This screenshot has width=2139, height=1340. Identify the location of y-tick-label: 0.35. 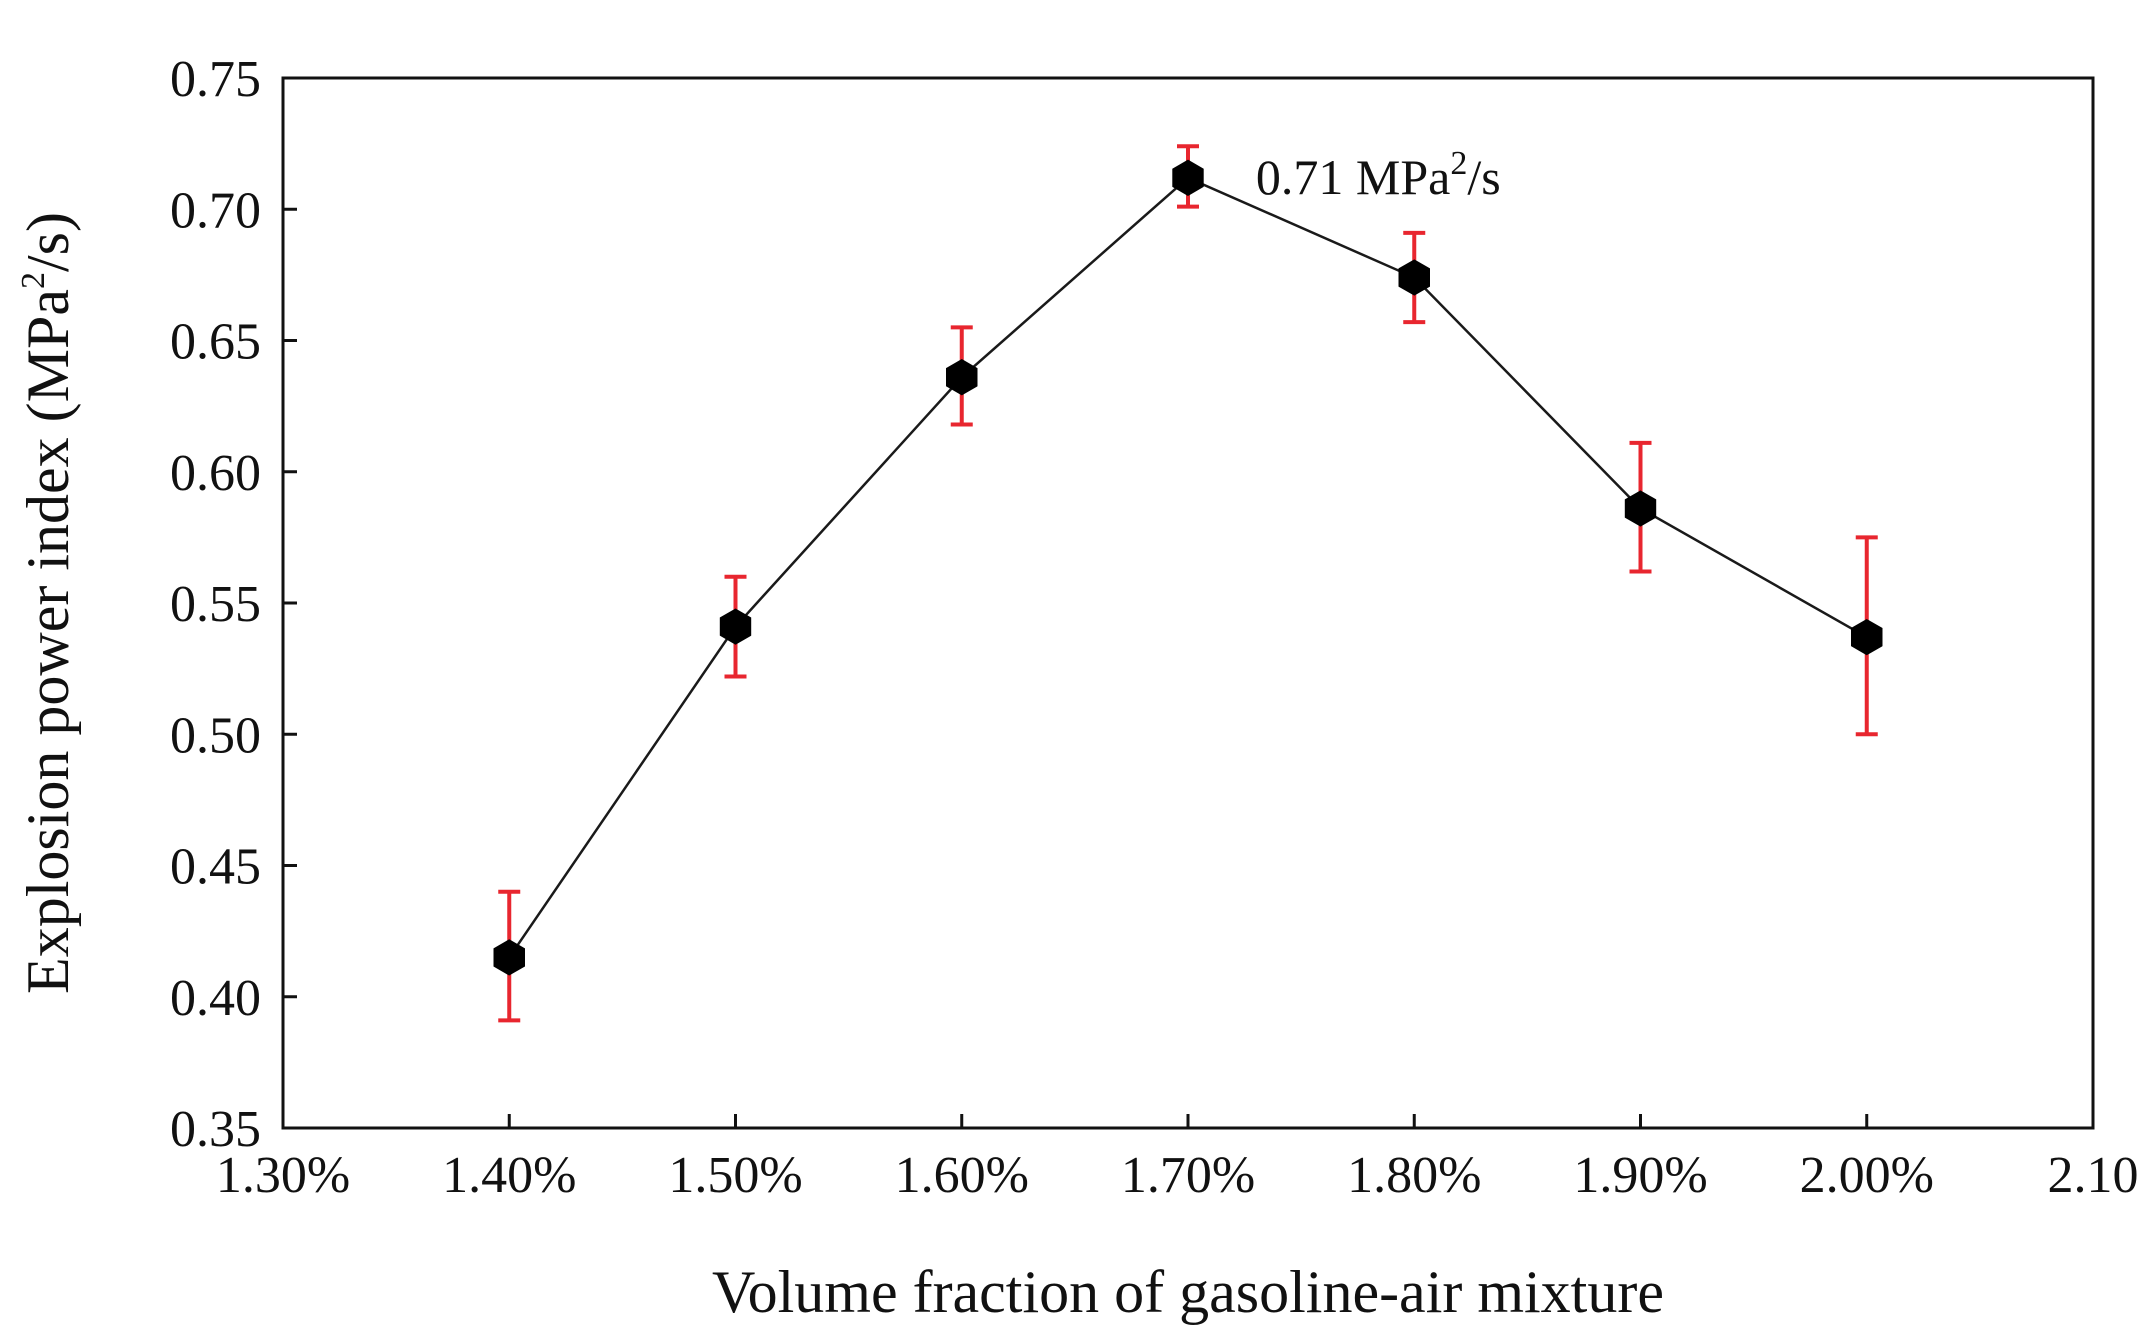
(215, 1129).